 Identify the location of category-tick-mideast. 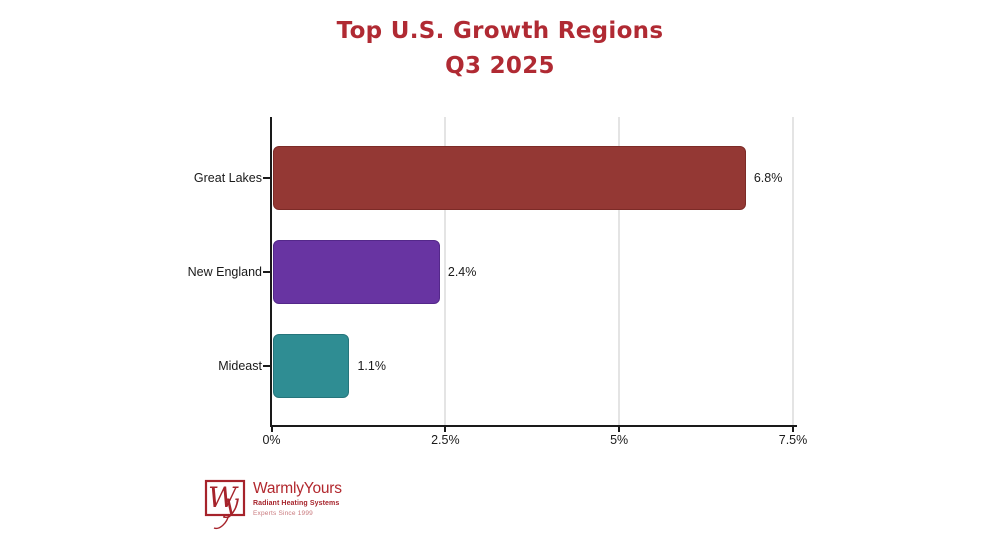
(266, 366).